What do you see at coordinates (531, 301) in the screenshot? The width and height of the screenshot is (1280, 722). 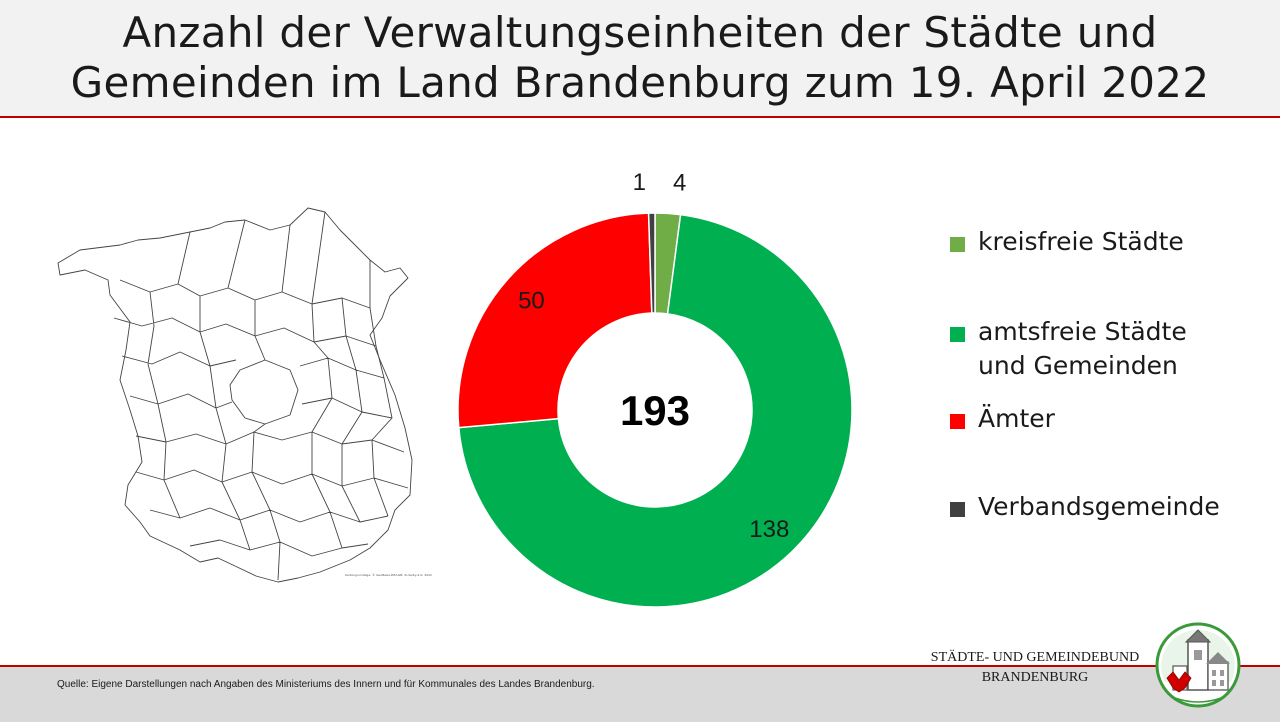 I see `data-label-aemter: 50` at bounding box center [531, 301].